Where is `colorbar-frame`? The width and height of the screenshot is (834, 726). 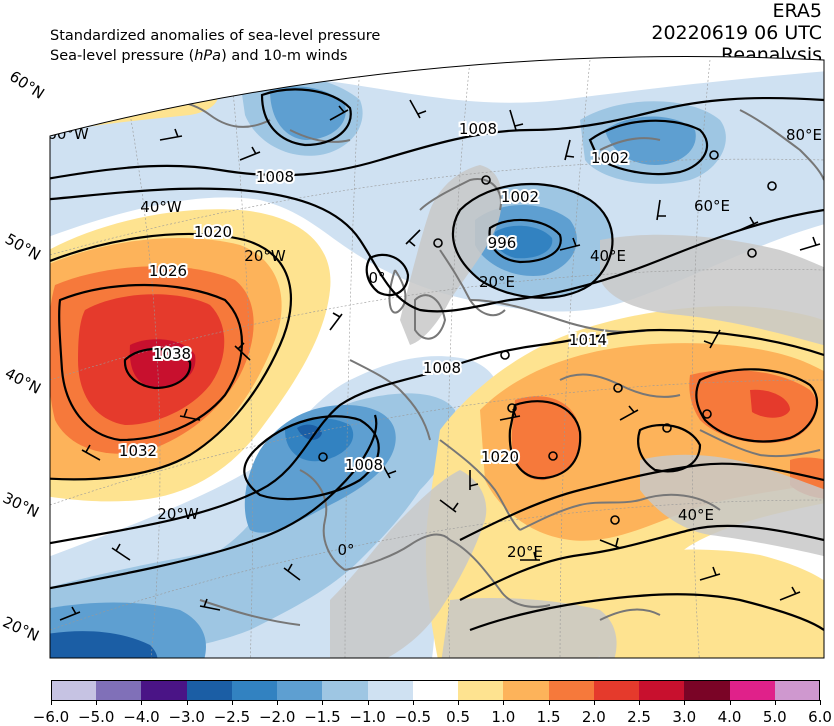 colorbar-frame is located at coordinates (435, 690).